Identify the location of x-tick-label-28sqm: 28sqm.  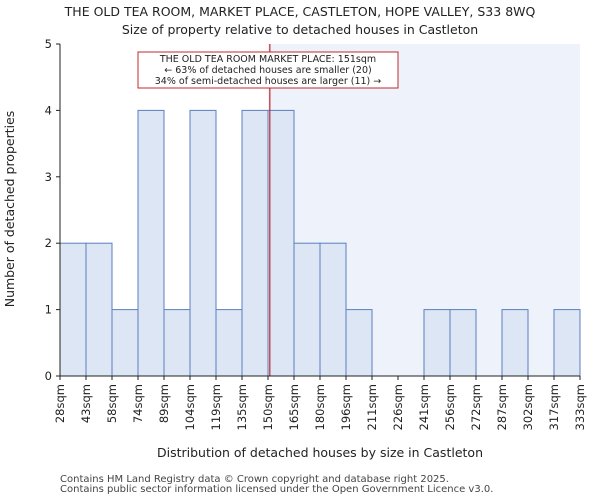
(60, 403).